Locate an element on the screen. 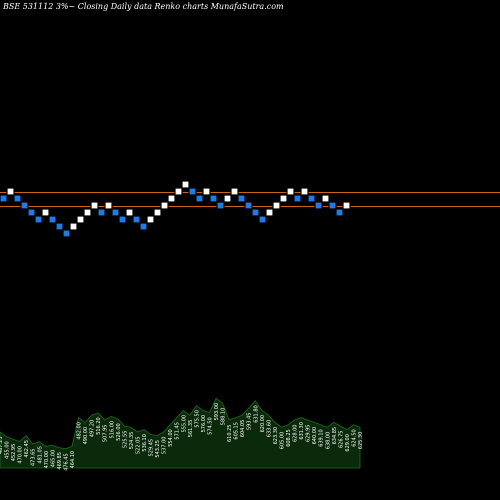 The image size is (500, 500). volume-label: 524.35 is located at coordinates (132, 441).